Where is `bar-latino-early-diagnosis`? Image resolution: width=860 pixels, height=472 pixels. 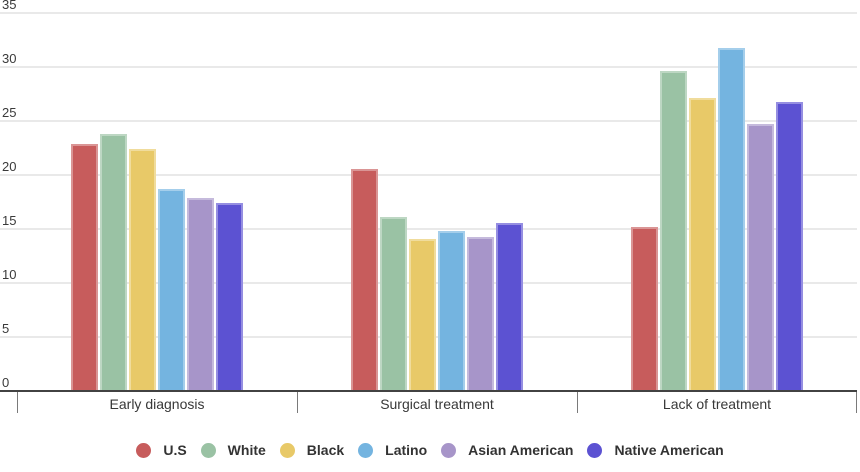 bar-latino-early-diagnosis is located at coordinates (171, 289).